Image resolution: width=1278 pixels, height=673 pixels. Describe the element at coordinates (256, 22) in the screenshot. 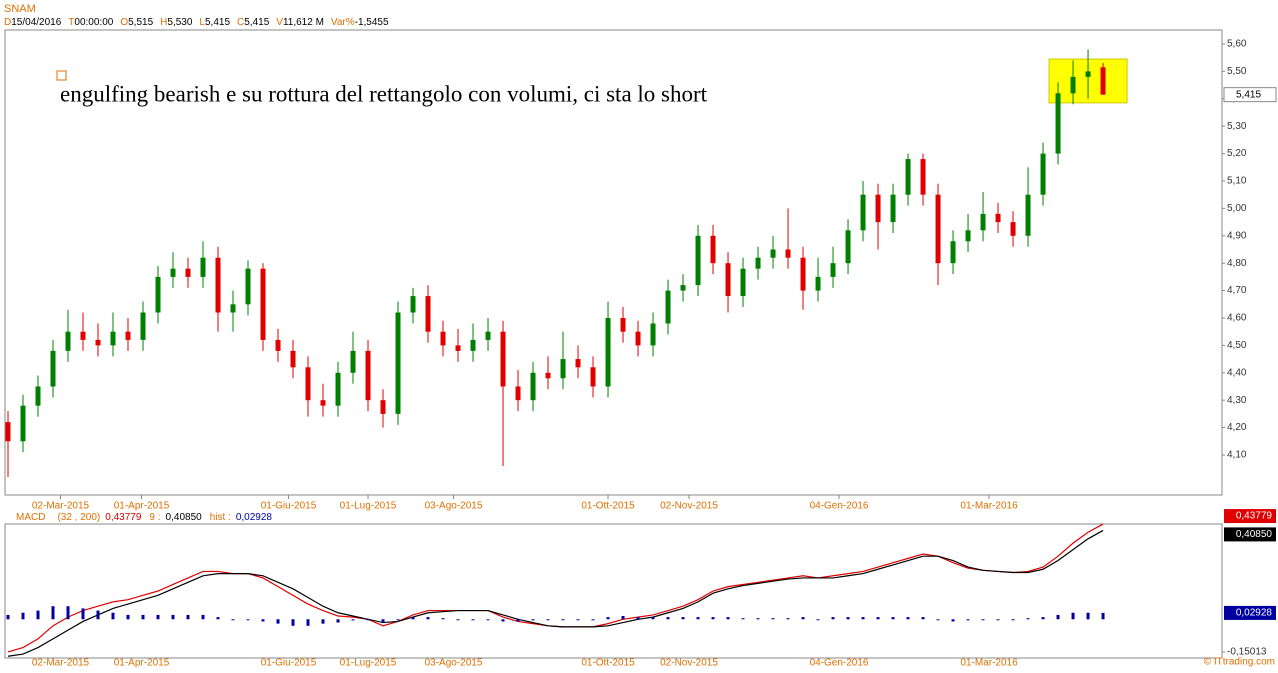

I see `header-value: 5,415` at that location.